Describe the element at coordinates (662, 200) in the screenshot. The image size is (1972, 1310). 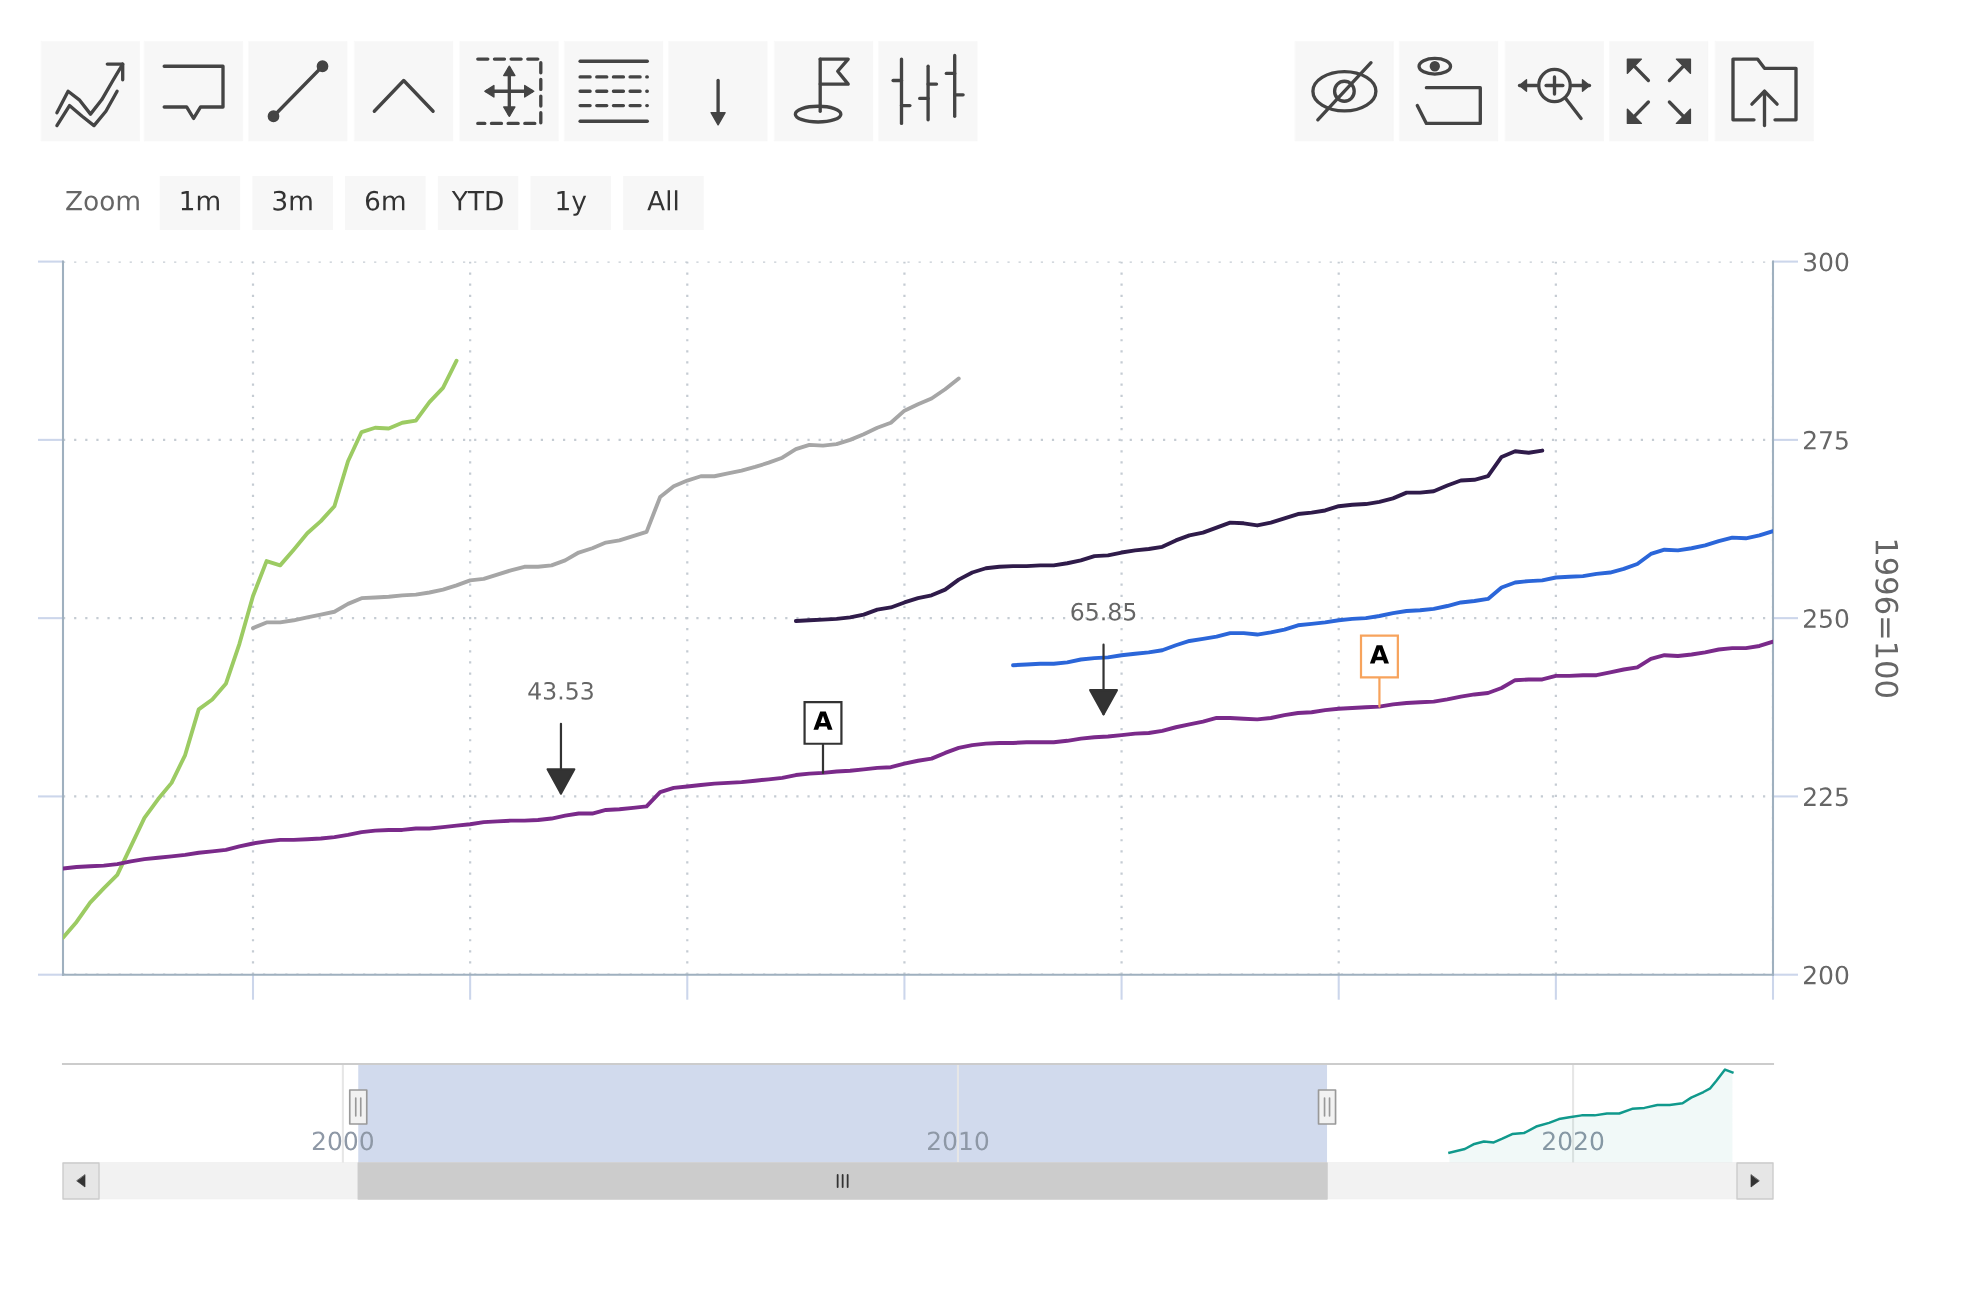
I see `text: All` at that location.